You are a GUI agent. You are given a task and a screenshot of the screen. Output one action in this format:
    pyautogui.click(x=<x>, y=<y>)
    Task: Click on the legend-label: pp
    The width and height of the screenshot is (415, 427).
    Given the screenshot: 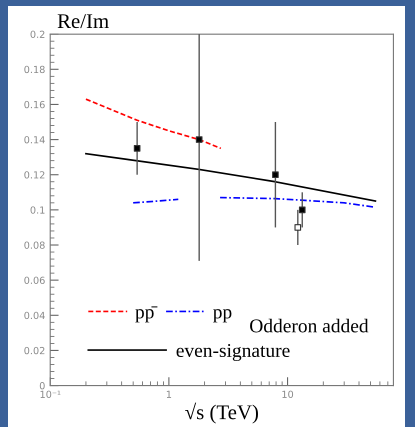 What is the action you would take?
    pyautogui.click(x=222, y=315)
    